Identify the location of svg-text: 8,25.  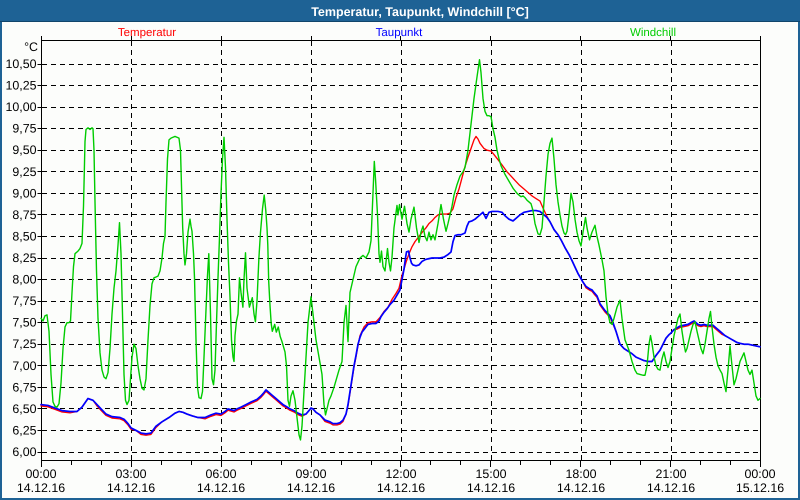
(24, 258).